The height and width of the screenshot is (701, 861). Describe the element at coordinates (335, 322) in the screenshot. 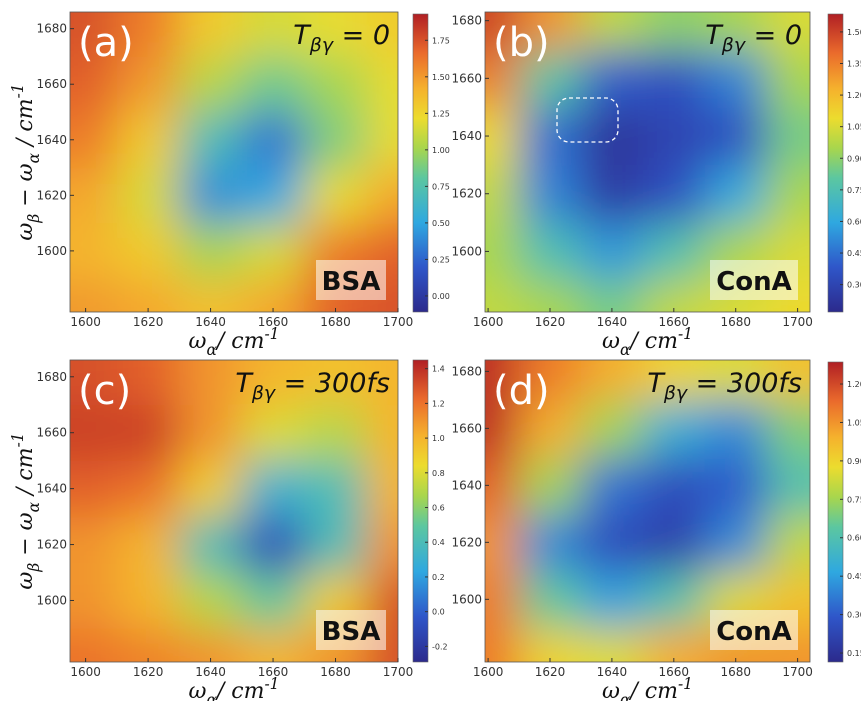

I see `x-tick-label: 1680` at that location.